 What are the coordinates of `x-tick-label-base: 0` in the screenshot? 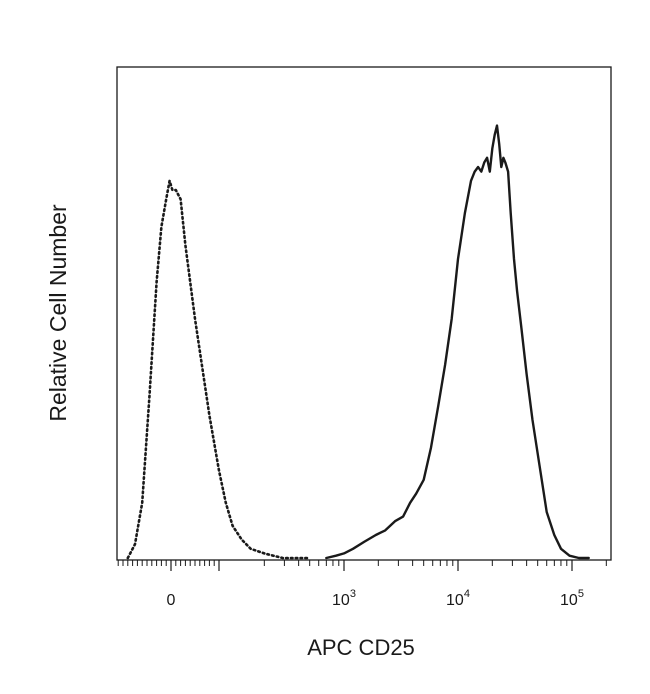 It's located at (171, 600).